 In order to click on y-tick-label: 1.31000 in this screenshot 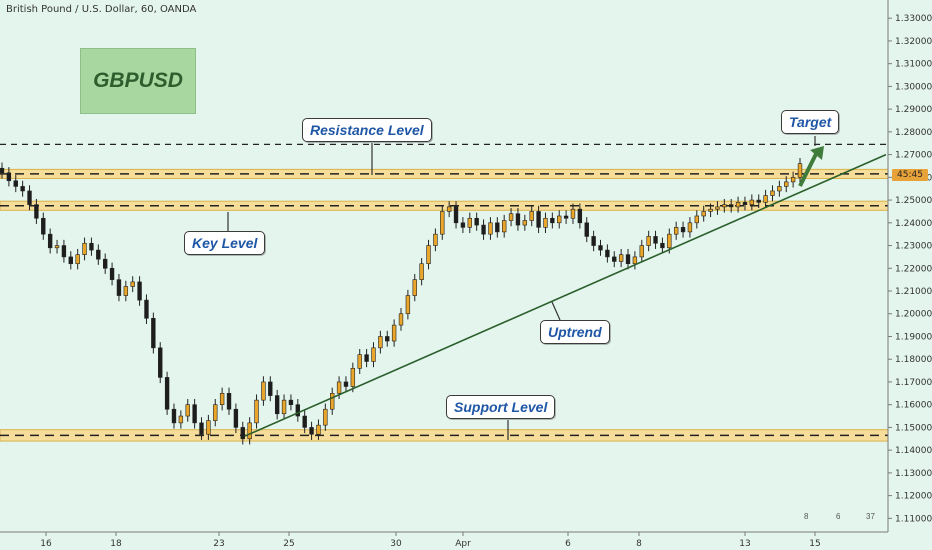, I will do `click(913, 65)`.